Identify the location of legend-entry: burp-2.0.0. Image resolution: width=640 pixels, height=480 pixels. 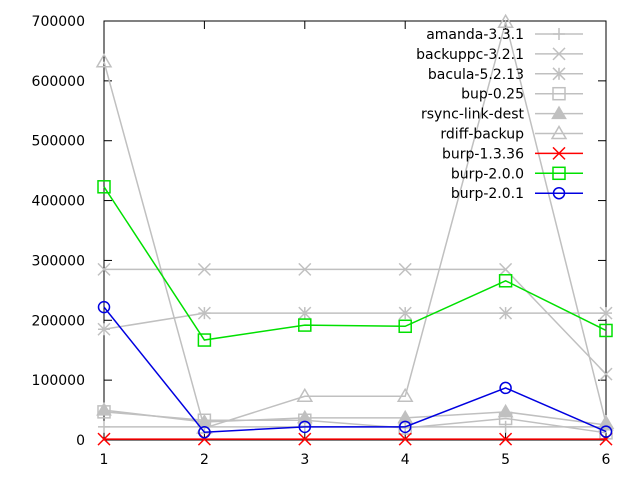
(517, 174).